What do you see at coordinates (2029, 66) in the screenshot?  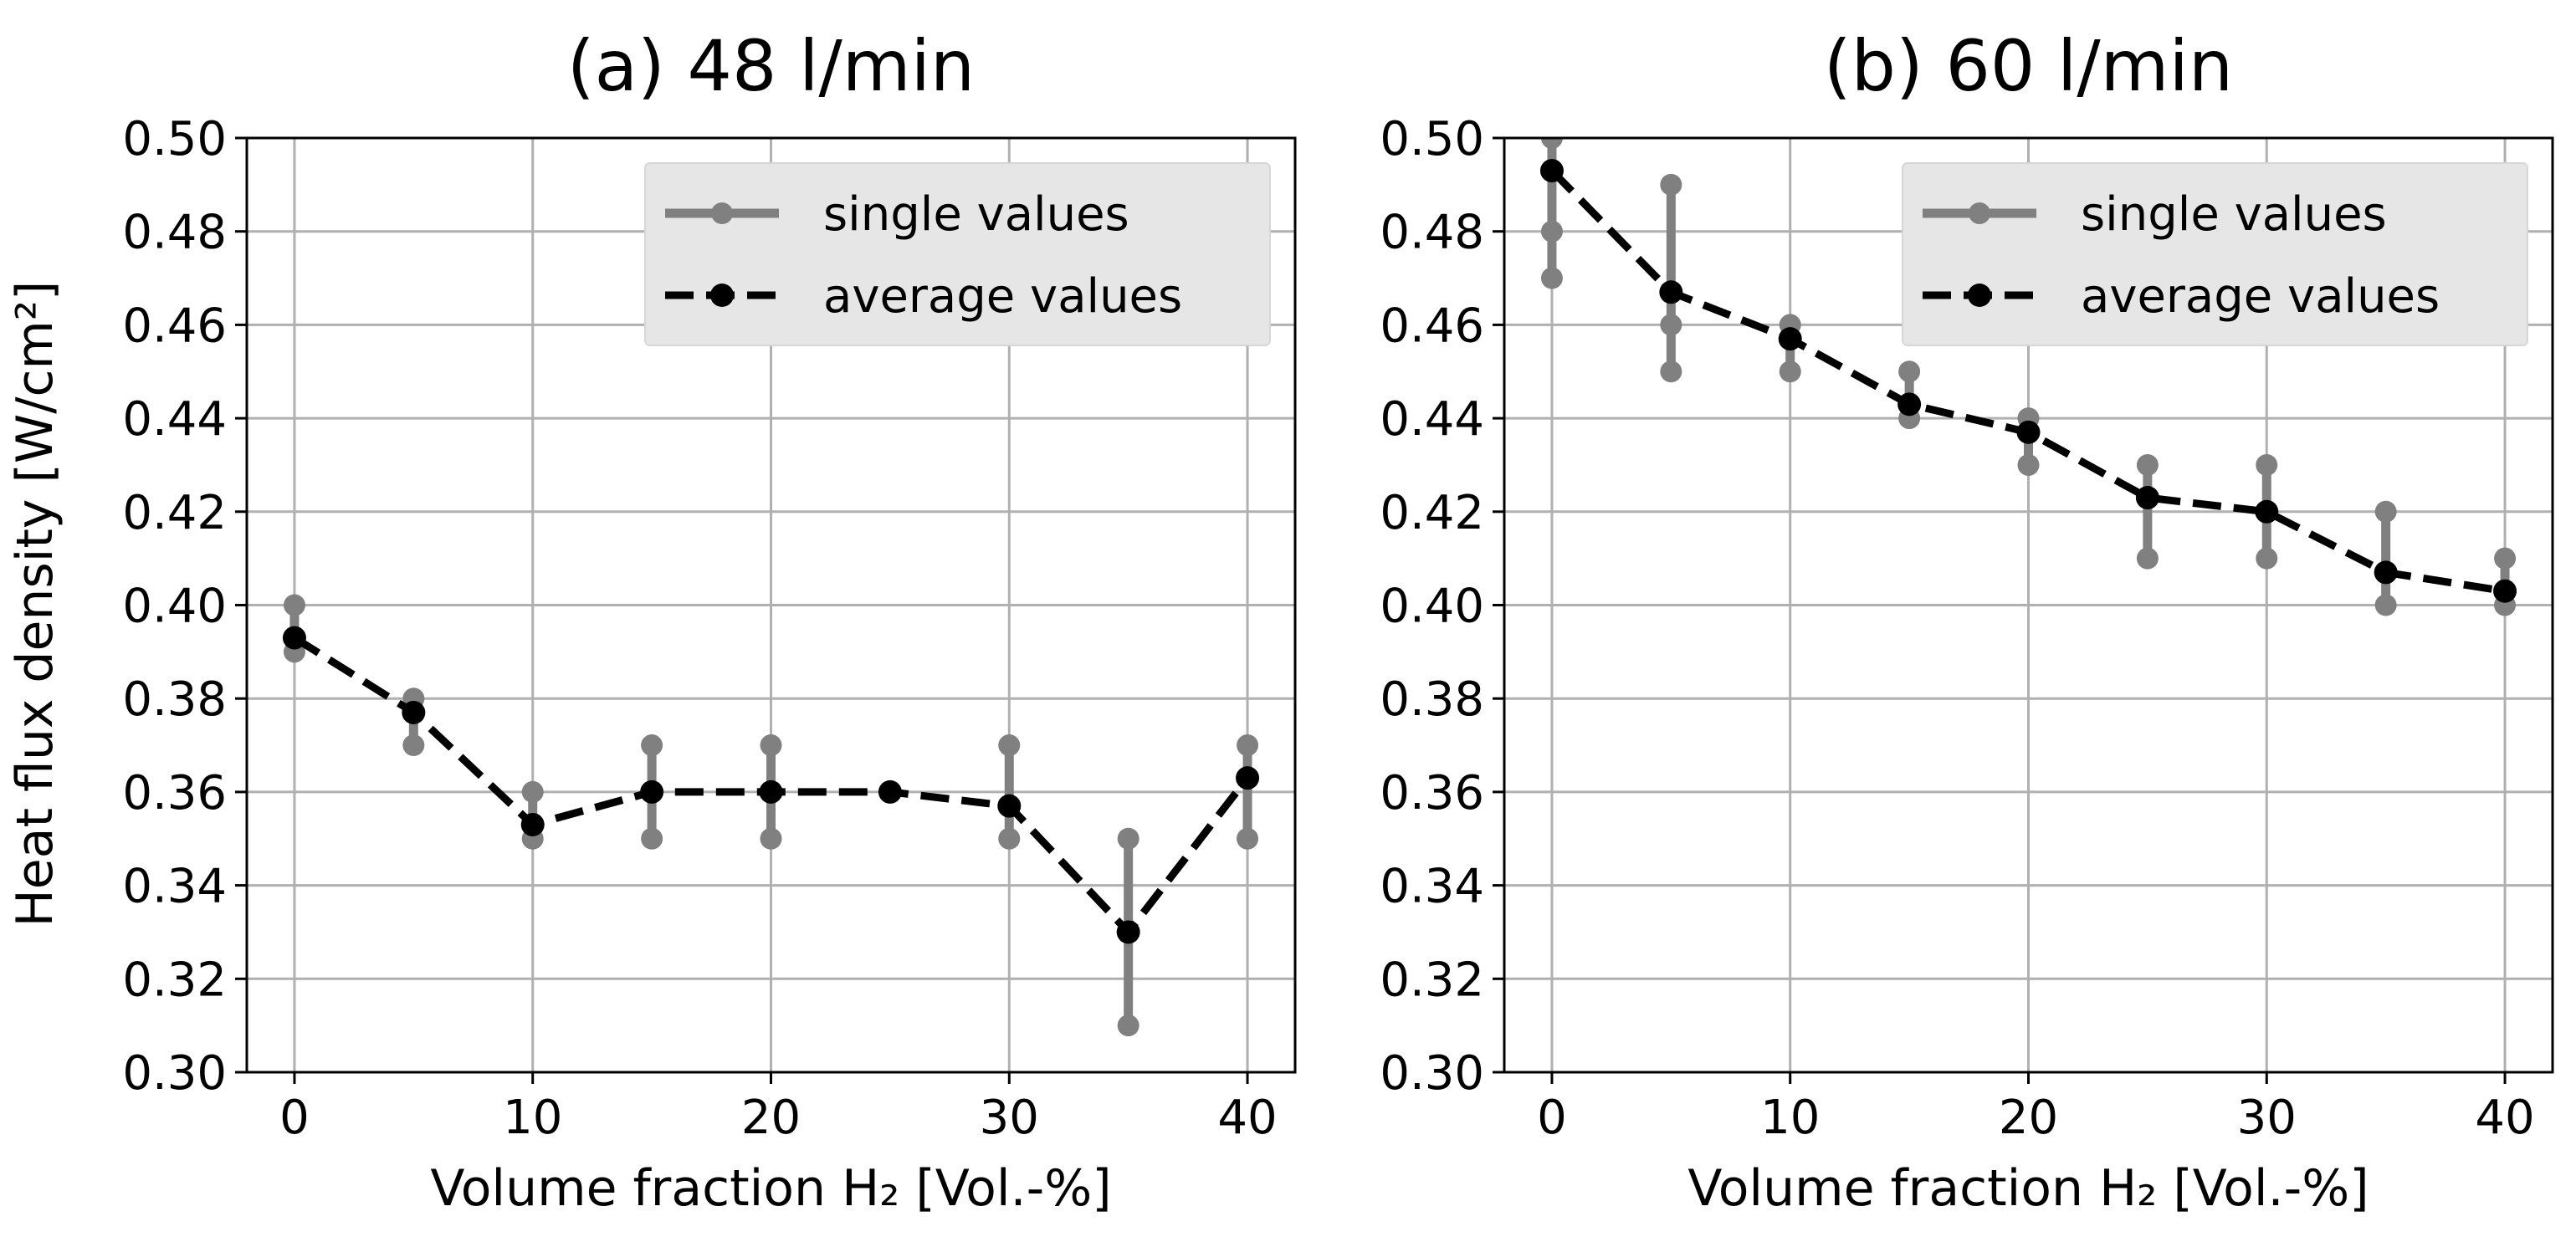 I see `chart-title: (b) 60 l/min` at bounding box center [2029, 66].